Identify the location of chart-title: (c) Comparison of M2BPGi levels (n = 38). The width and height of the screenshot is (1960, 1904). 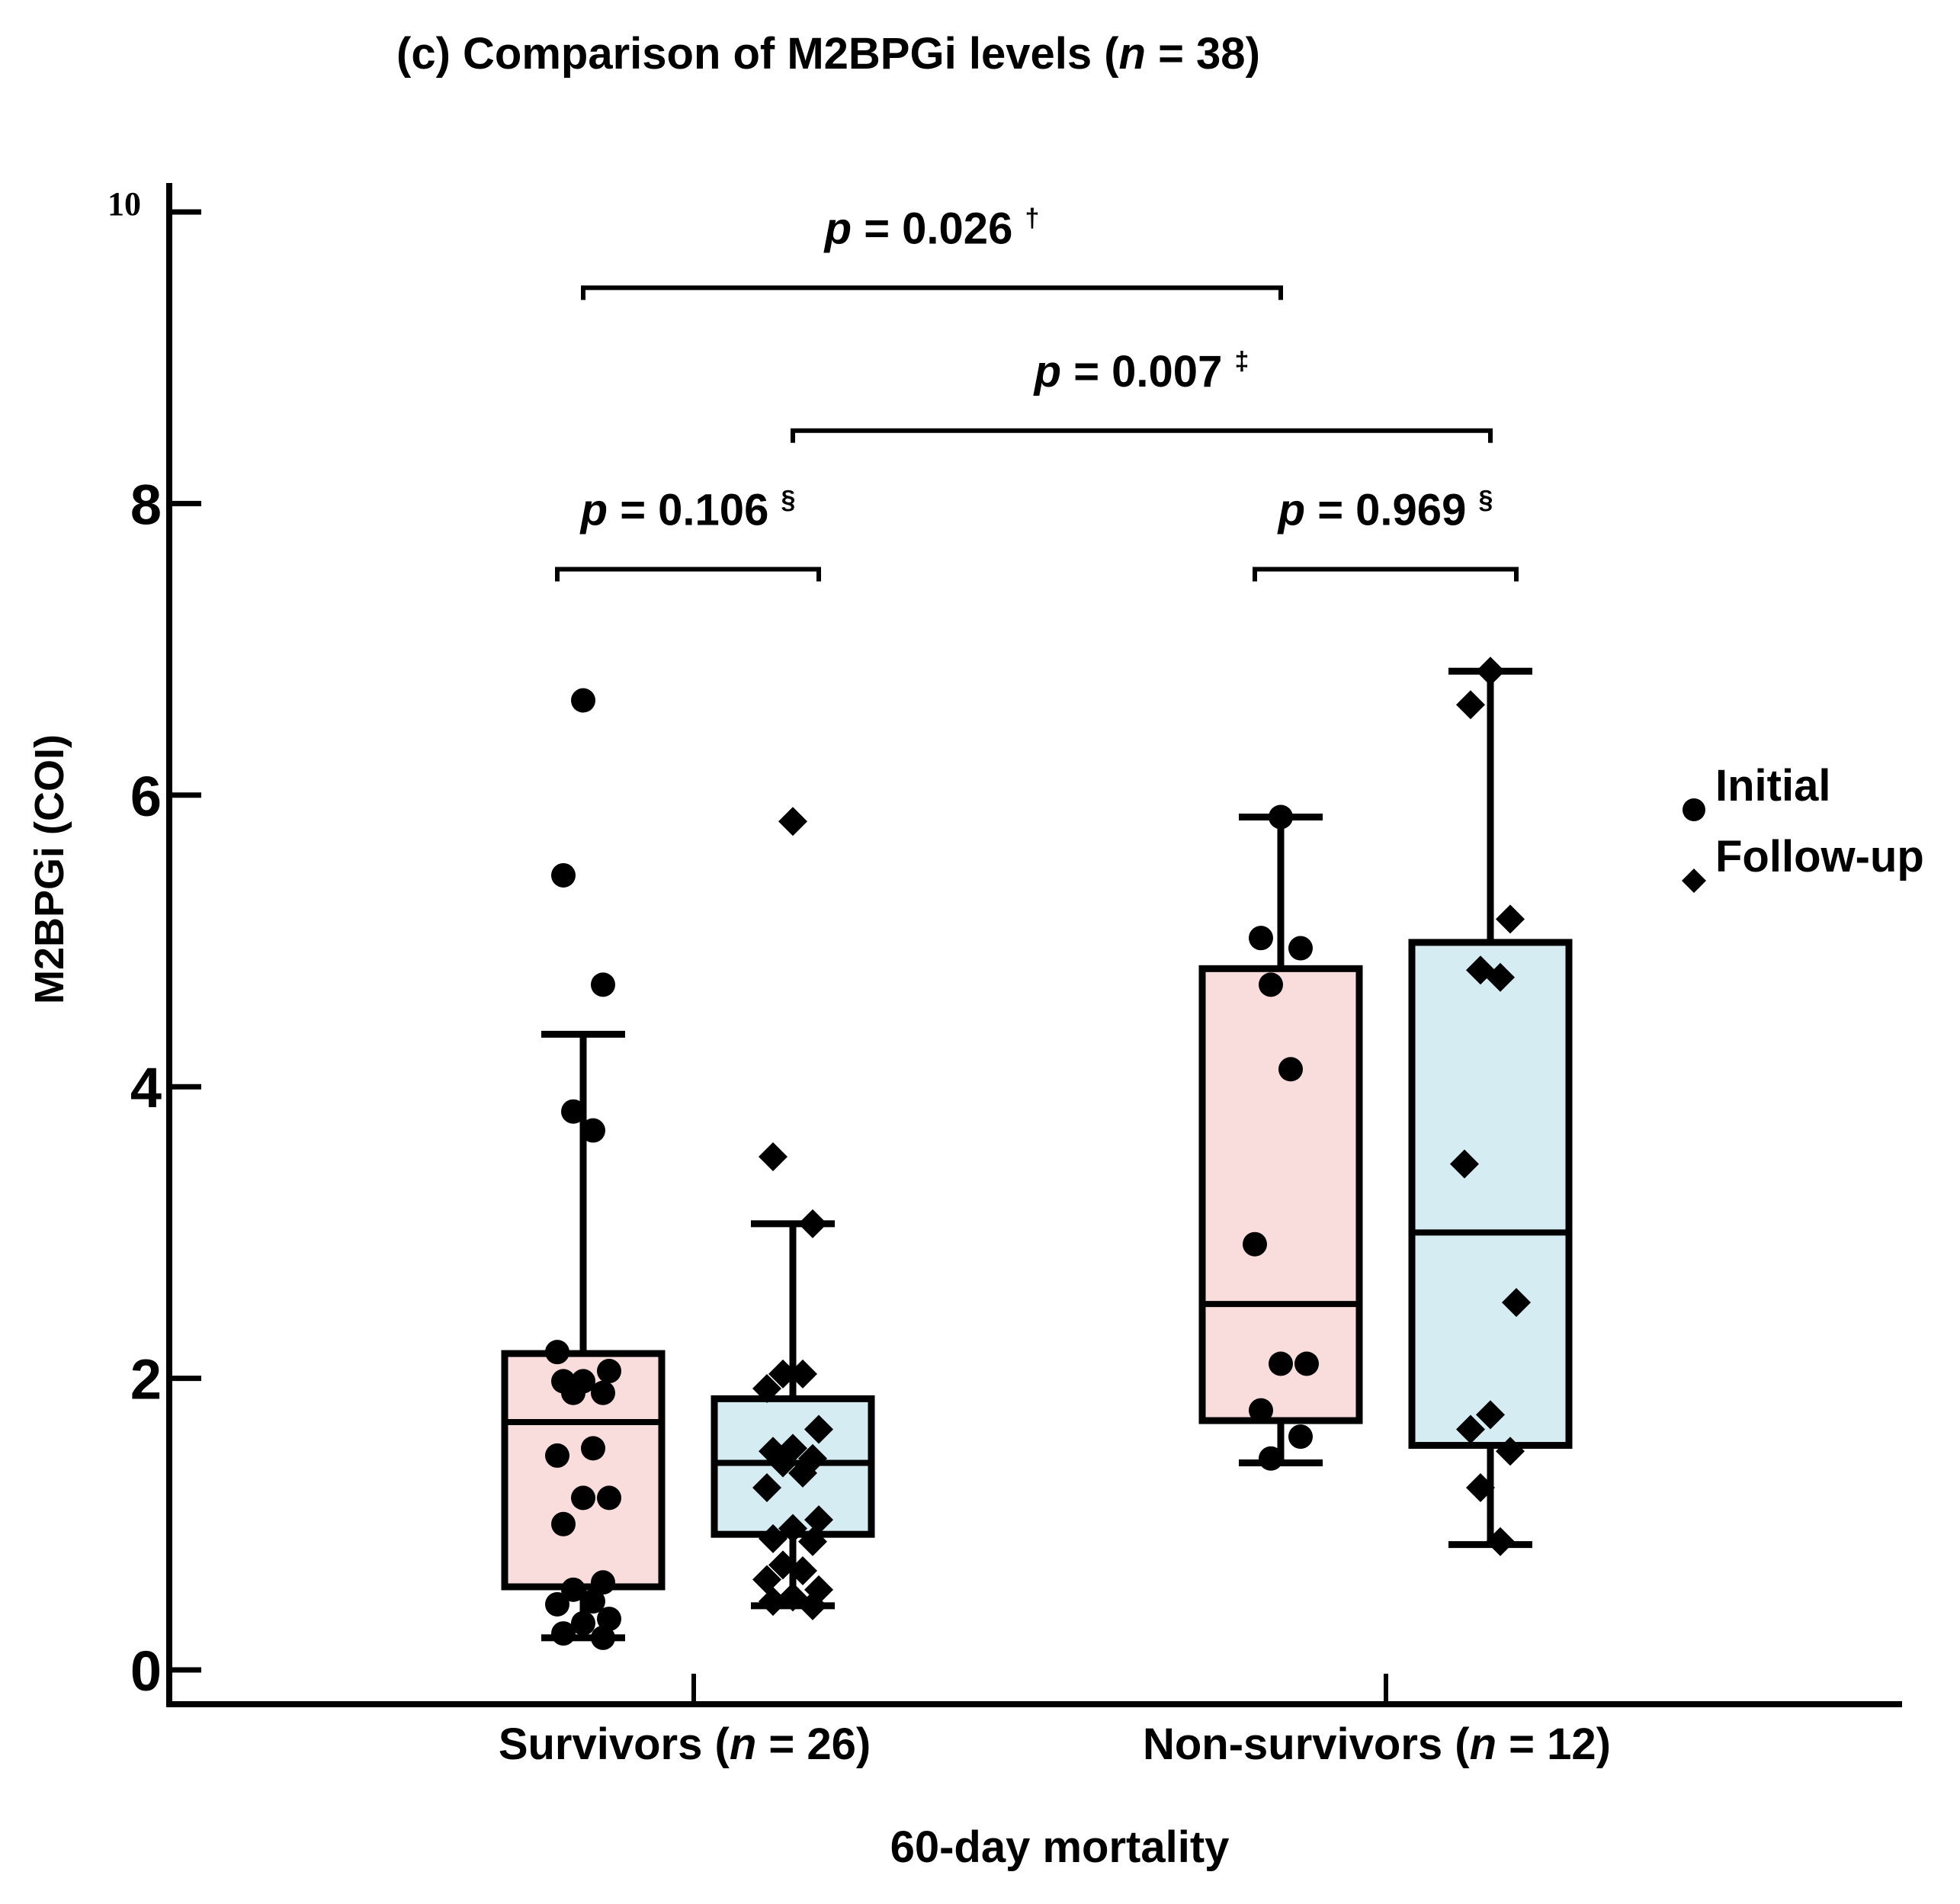
(828, 54).